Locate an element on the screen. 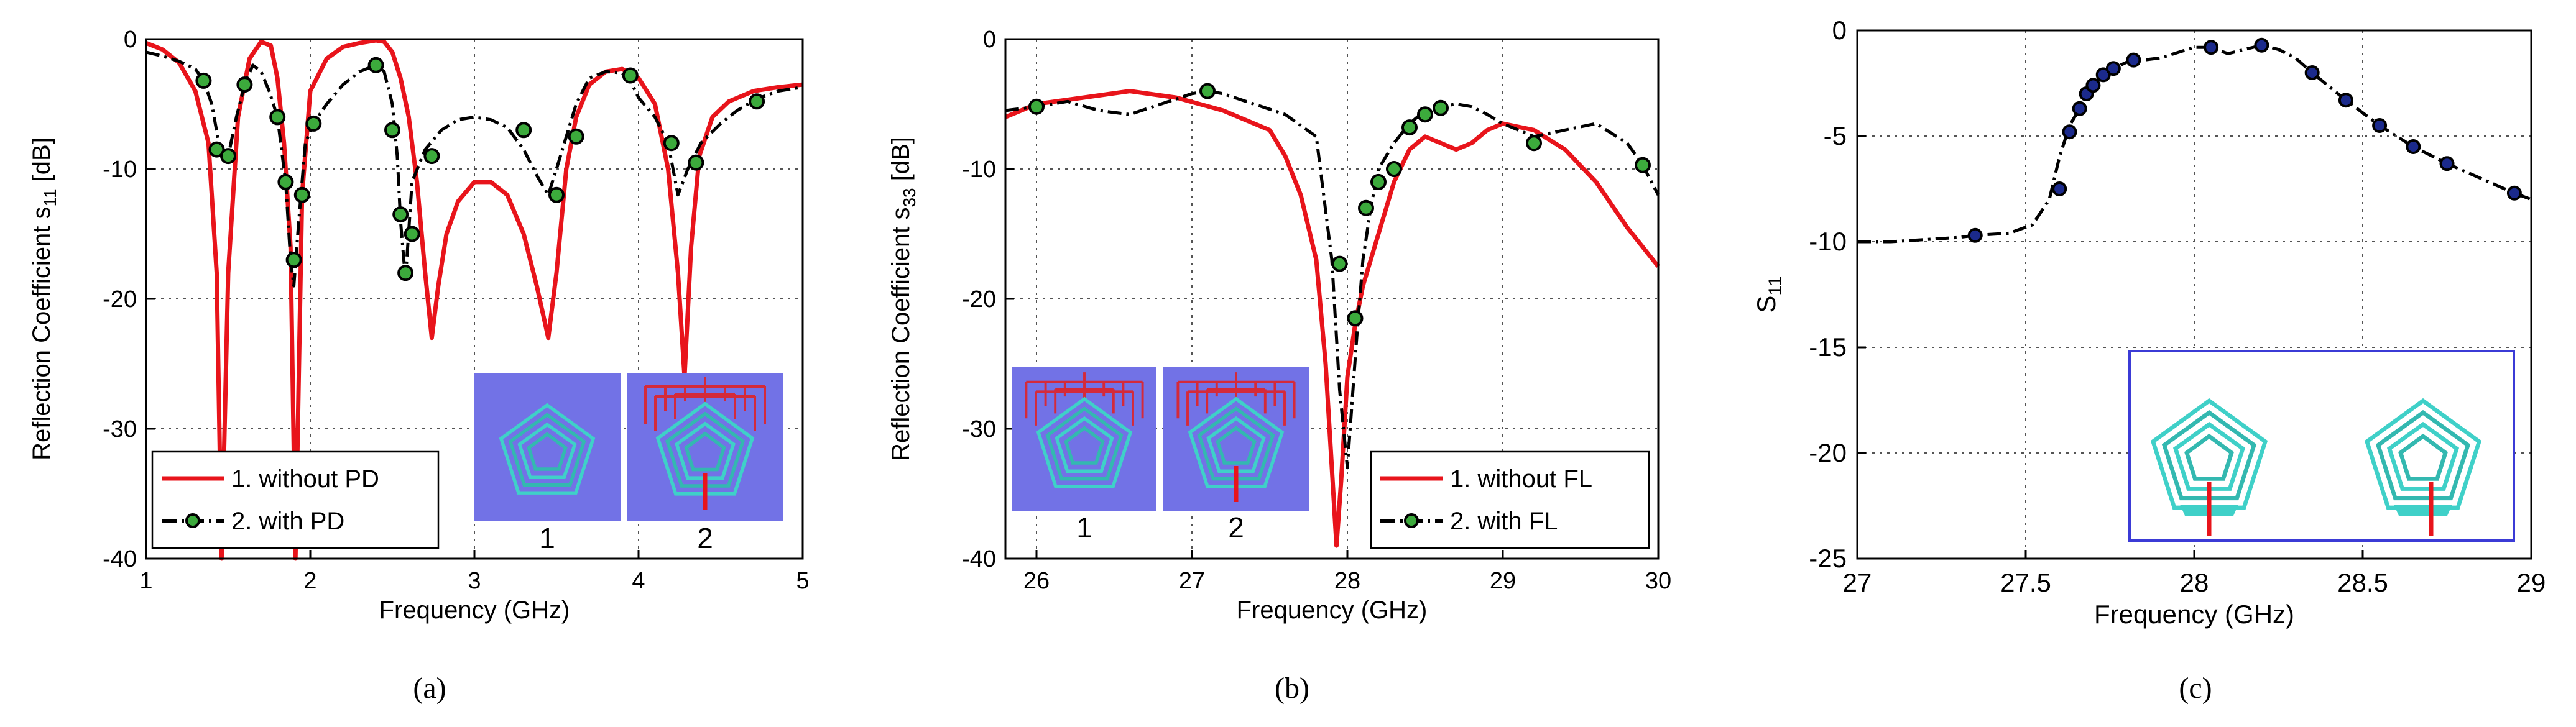 This screenshot has height=727, width=2576. panel-c-ylabel: S11 is located at coordinates (1769, 294).